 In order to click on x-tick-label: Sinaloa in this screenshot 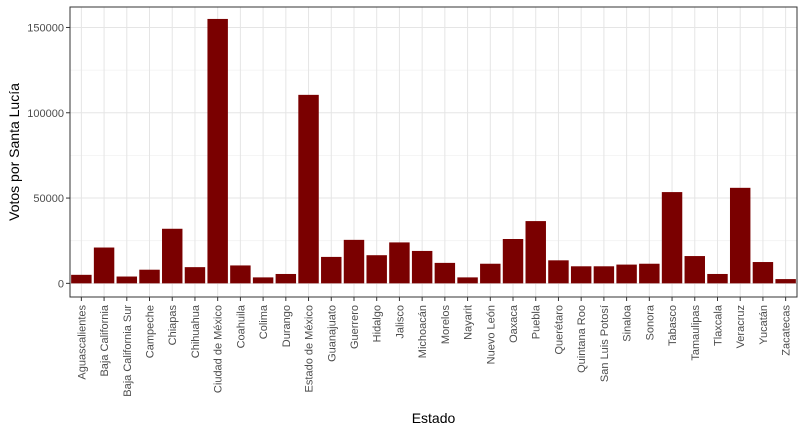, I will do `click(628, 323)`.